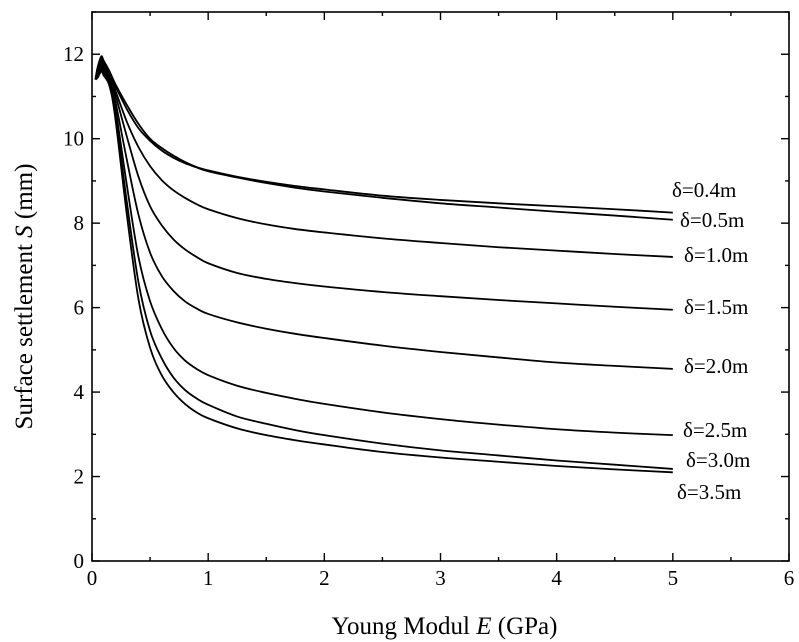 The height and width of the screenshot is (642, 799). What do you see at coordinates (483, 626) in the screenshot?
I see `x-axis-title-var: E` at bounding box center [483, 626].